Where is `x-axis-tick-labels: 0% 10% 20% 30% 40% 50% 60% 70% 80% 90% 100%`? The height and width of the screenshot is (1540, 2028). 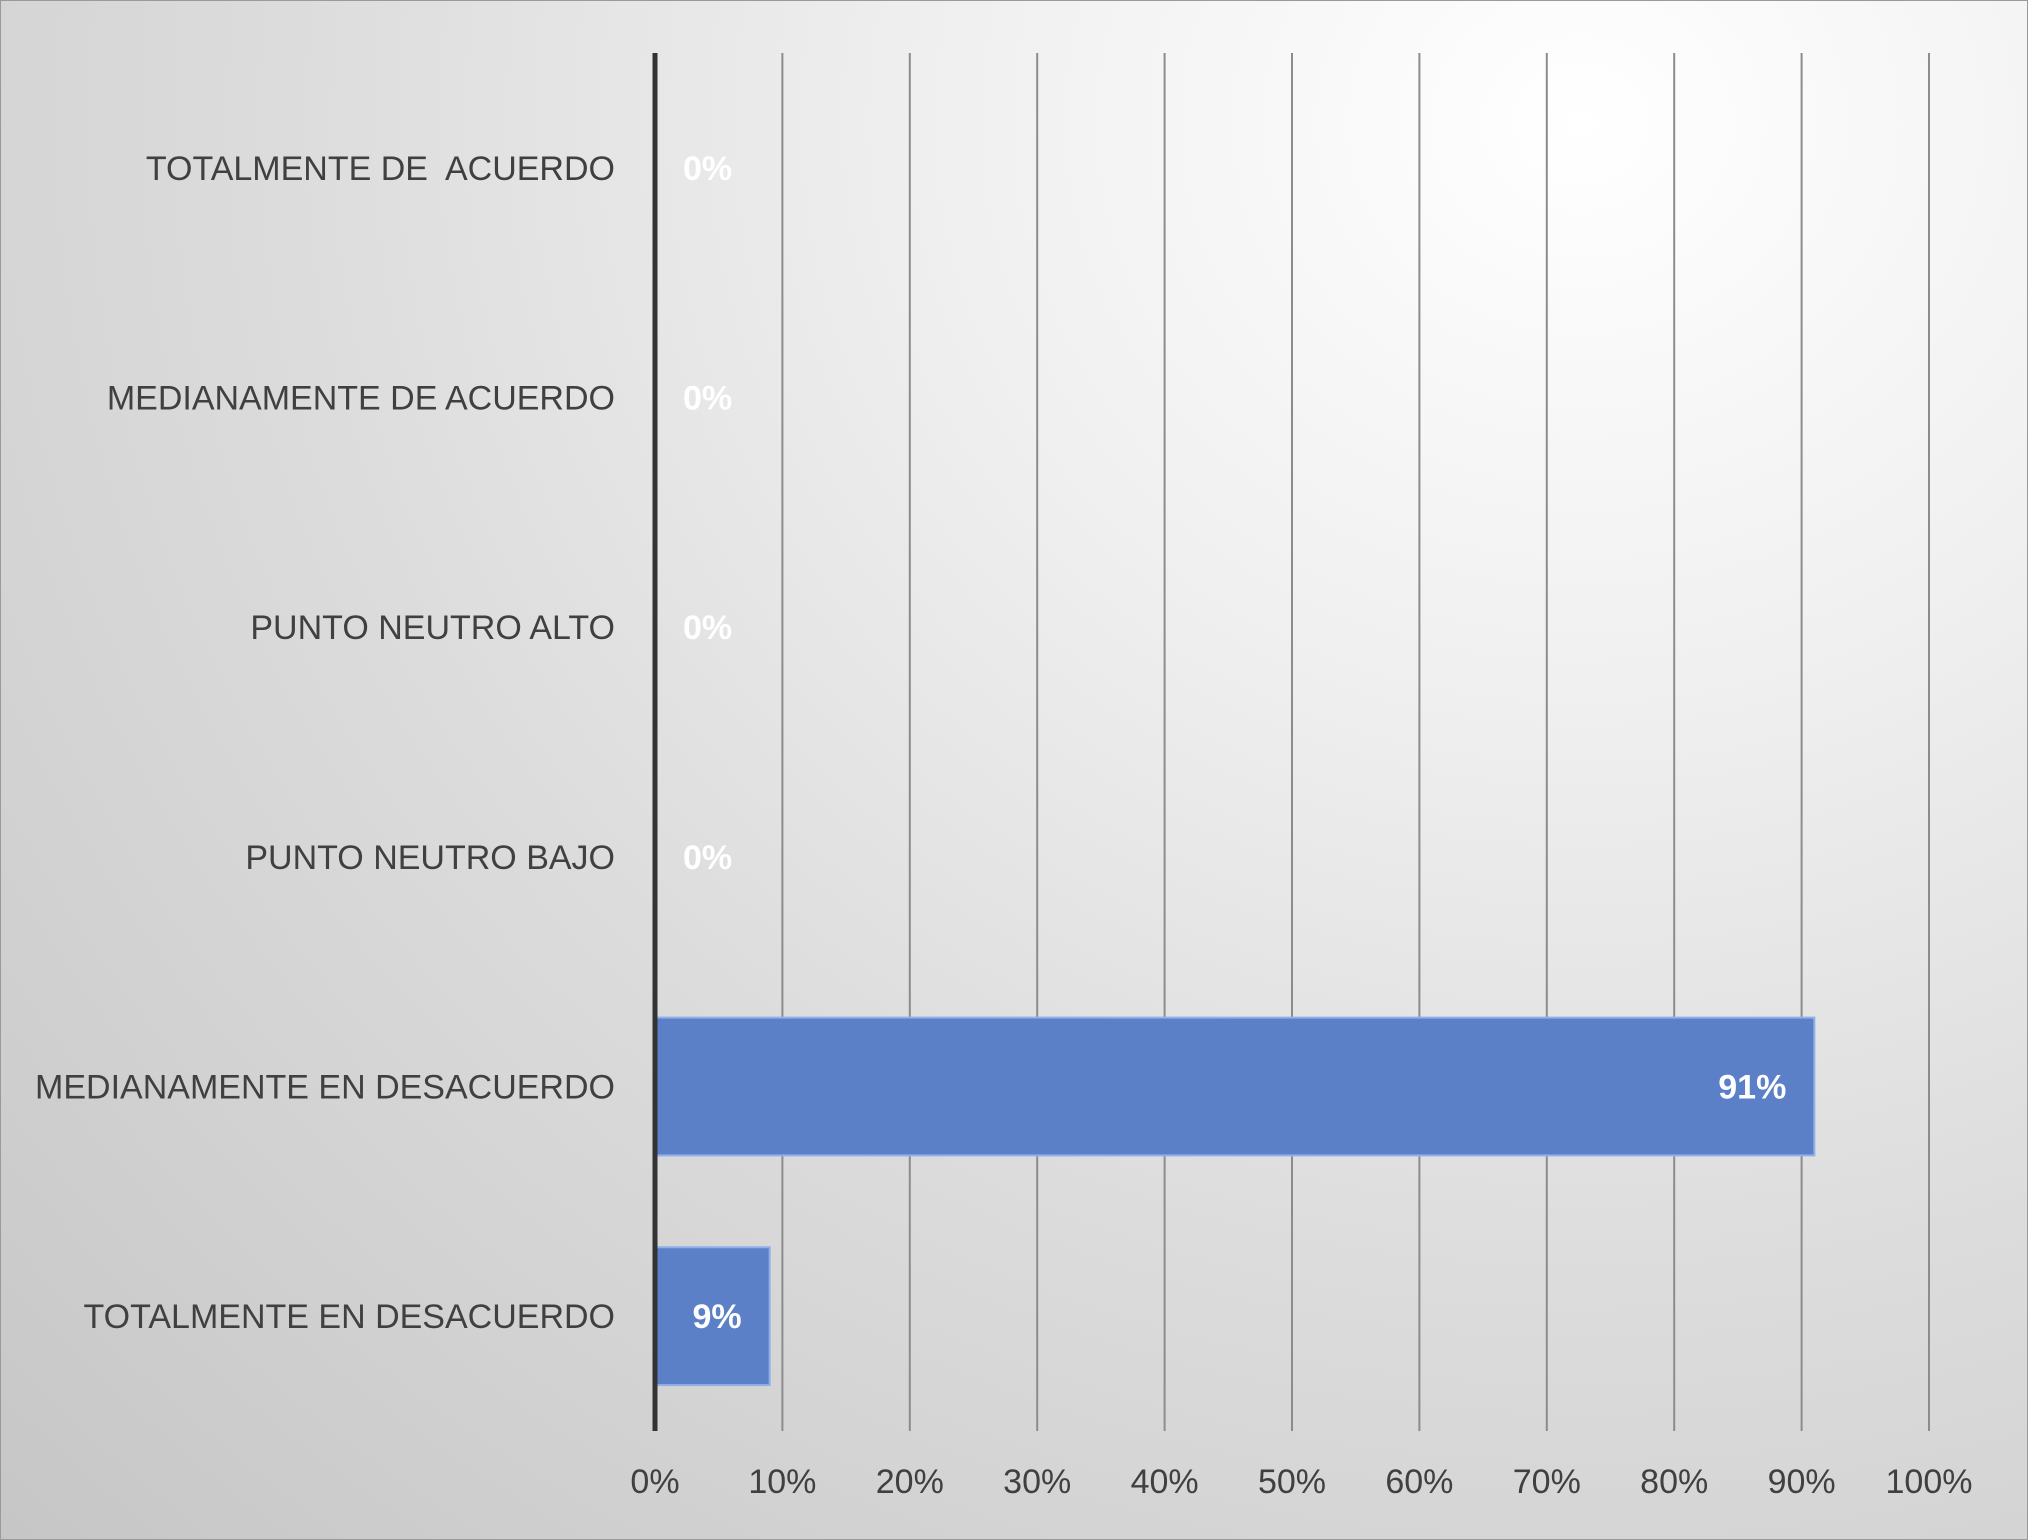 x-axis-tick-labels: 0% 10% 20% 30% 40% 50% 60% 70% 80% 90% 100% is located at coordinates (1301, 1482).